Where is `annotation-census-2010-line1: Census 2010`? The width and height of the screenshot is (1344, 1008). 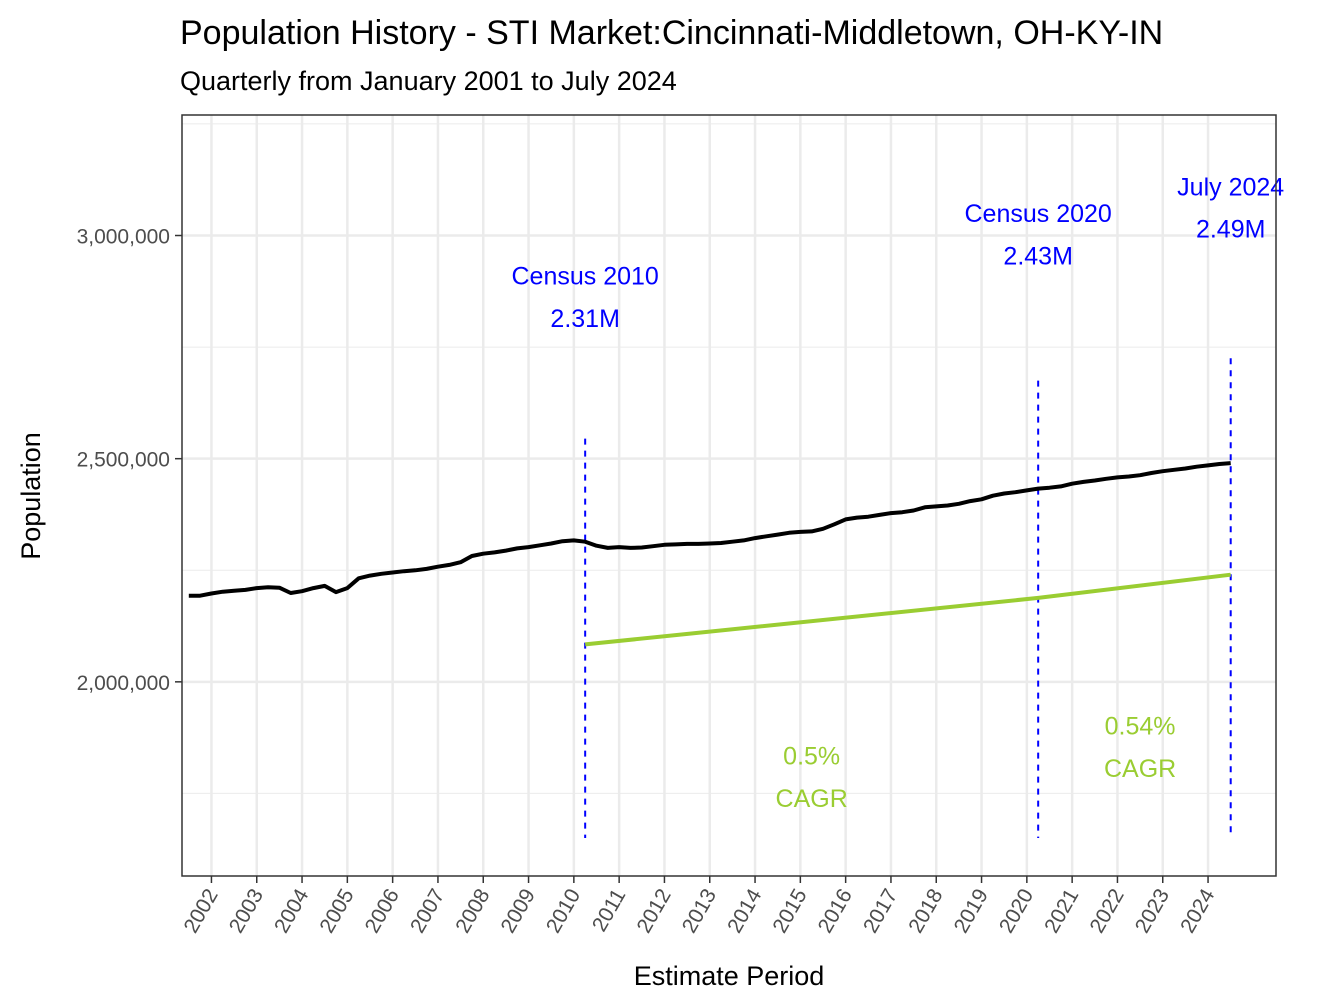 annotation-census-2010-line1: Census 2010 is located at coordinates (585, 277).